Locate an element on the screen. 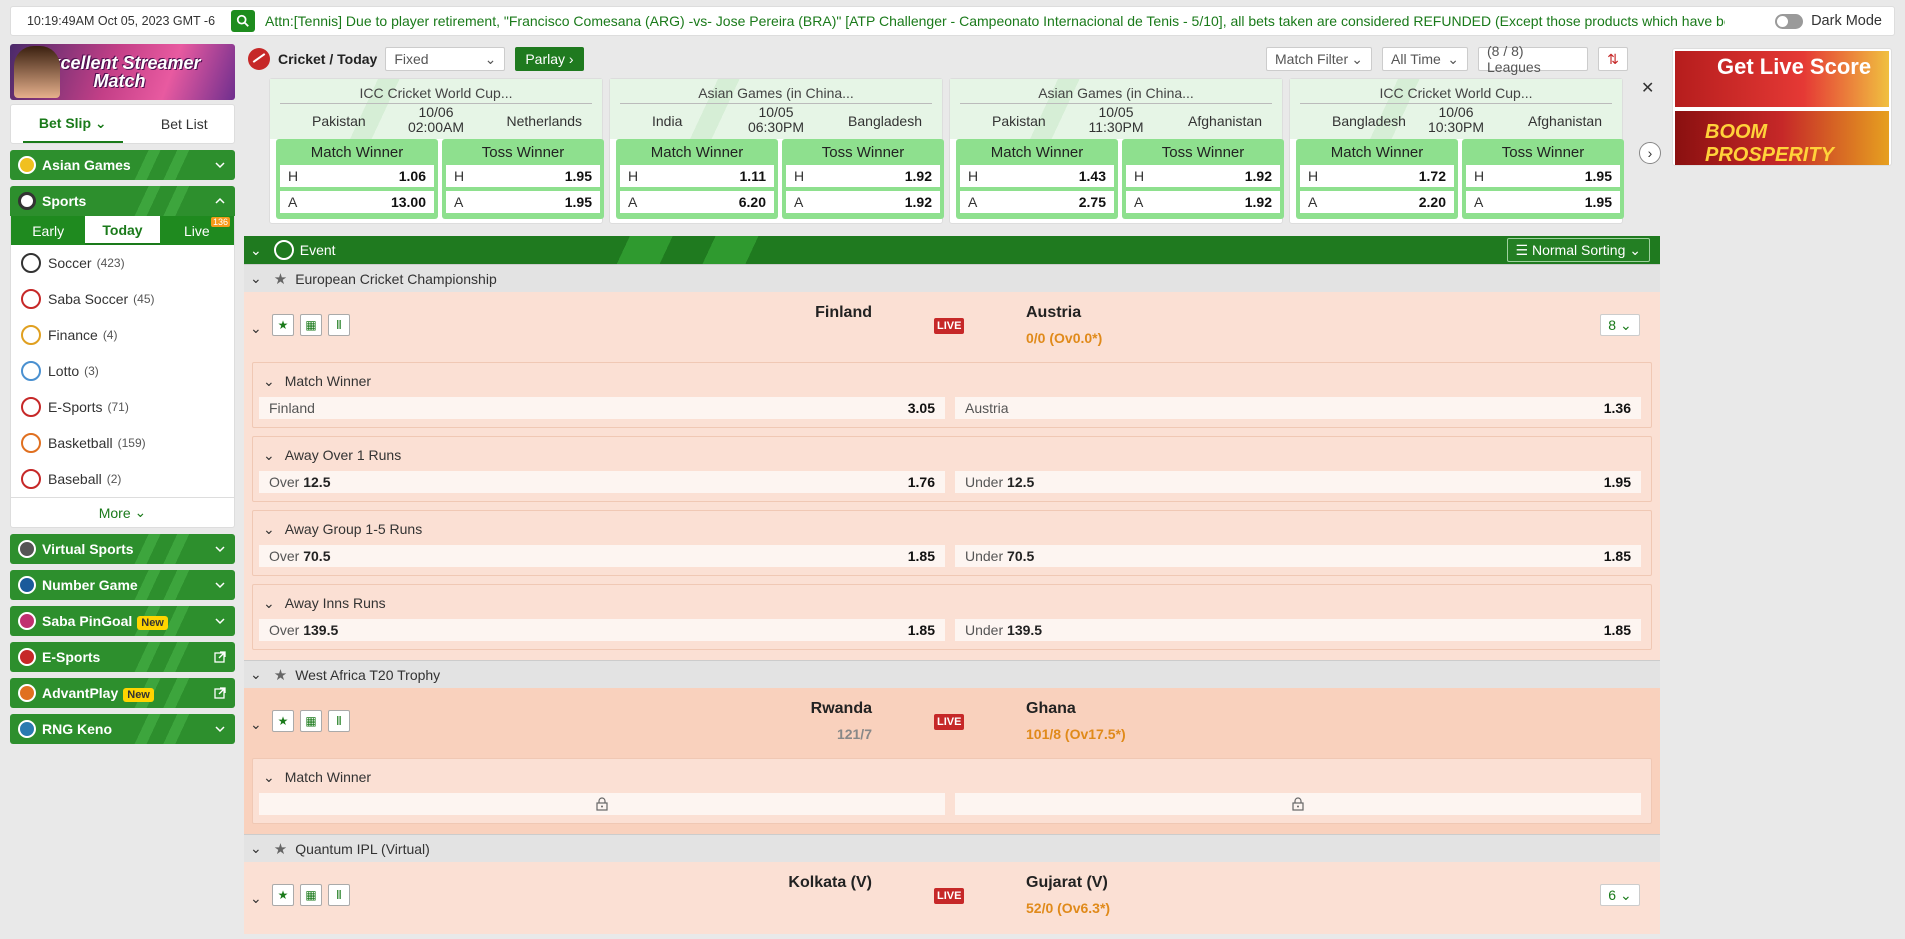 The height and width of the screenshot is (939, 1905). live-score-ad: Get Live Score is located at coordinates (1782, 79).